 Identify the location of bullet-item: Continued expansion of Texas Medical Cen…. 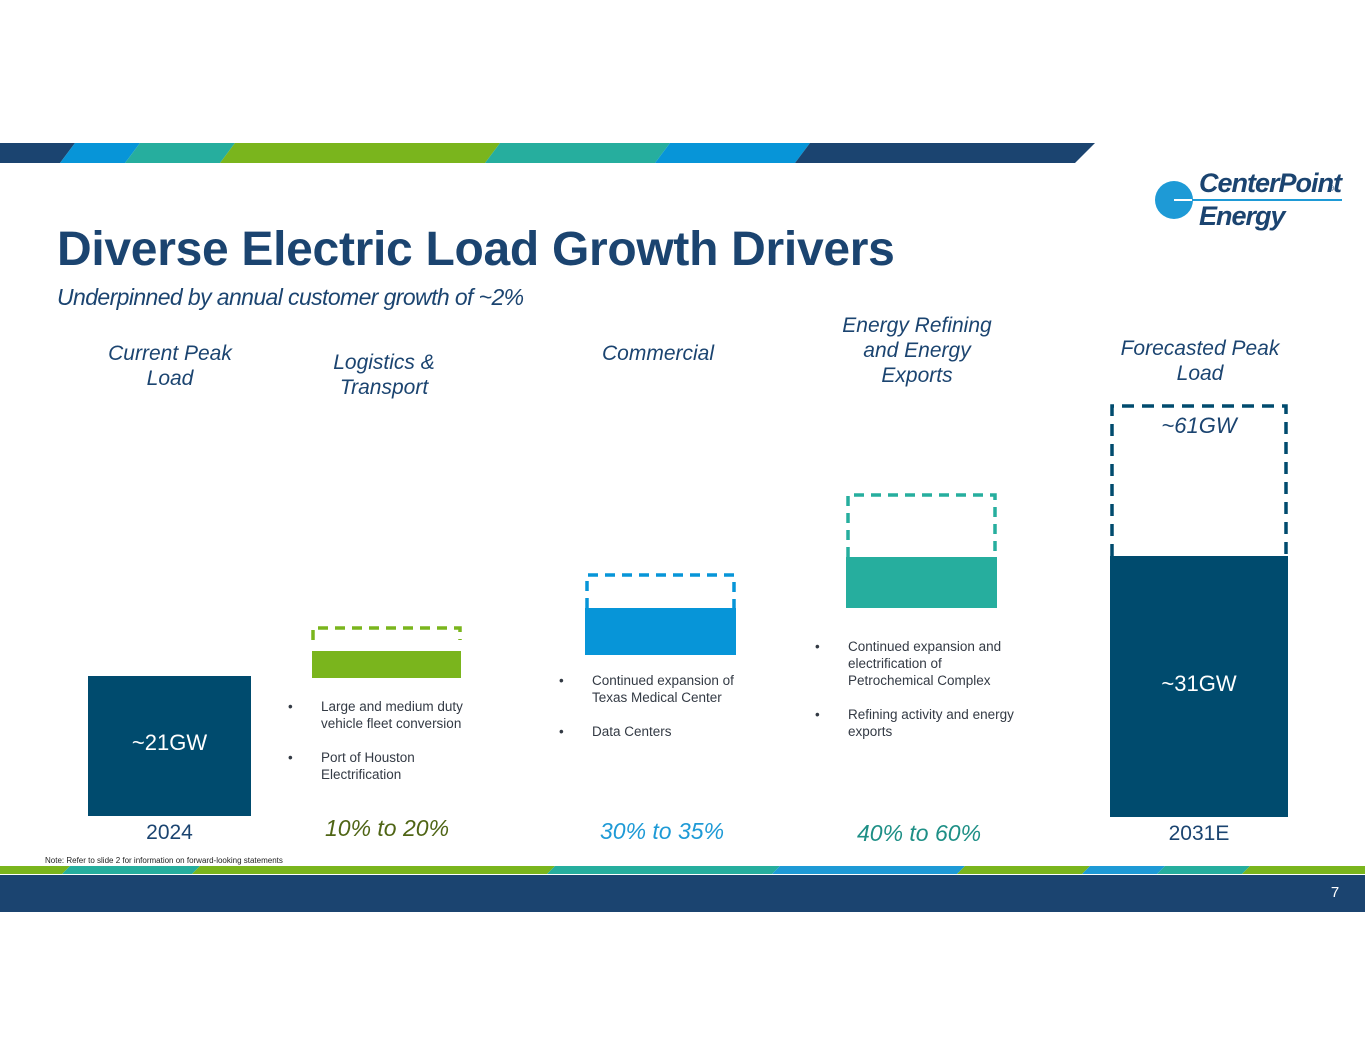
(661, 689).